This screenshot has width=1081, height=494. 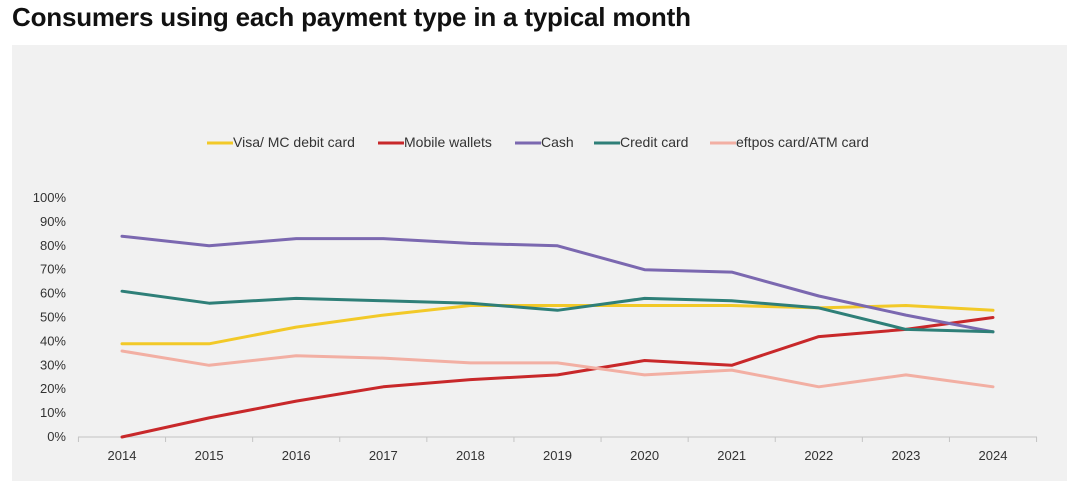 I want to click on y-axis: 0% 10% 20% 30% 40% 50% 60% 70% 80% 90% 100%, so click(x=50, y=317).